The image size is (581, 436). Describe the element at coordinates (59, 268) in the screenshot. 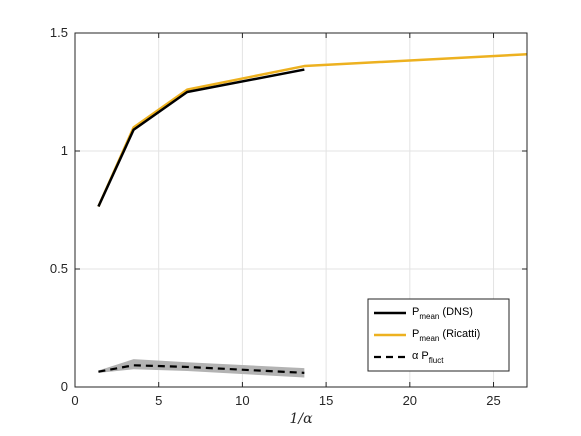

I see `y-tick-label: 0.5` at that location.